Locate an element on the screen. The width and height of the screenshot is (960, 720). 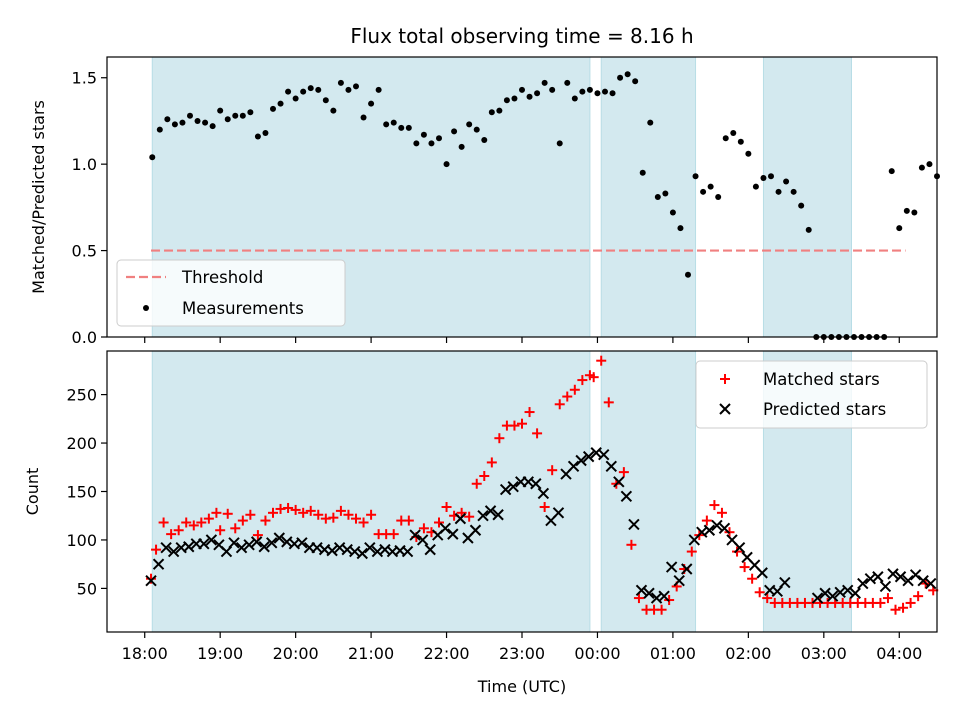
x-tick-label: 22:00 is located at coordinates (446, 653).